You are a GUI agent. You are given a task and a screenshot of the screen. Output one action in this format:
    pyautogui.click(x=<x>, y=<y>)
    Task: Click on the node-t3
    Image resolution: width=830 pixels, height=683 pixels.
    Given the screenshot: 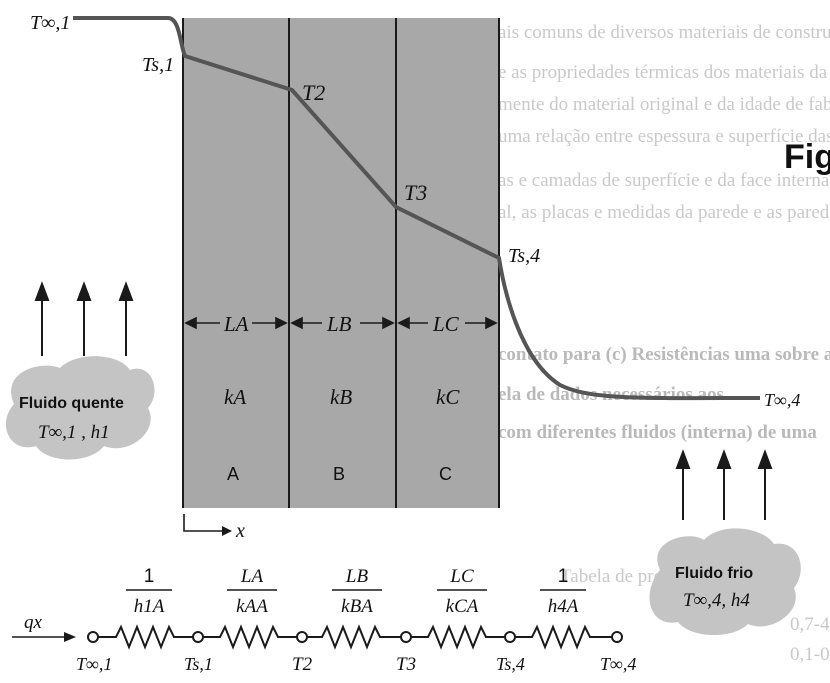 What is the action you would take?
    pyautogui.click(x=406, y=637)
    